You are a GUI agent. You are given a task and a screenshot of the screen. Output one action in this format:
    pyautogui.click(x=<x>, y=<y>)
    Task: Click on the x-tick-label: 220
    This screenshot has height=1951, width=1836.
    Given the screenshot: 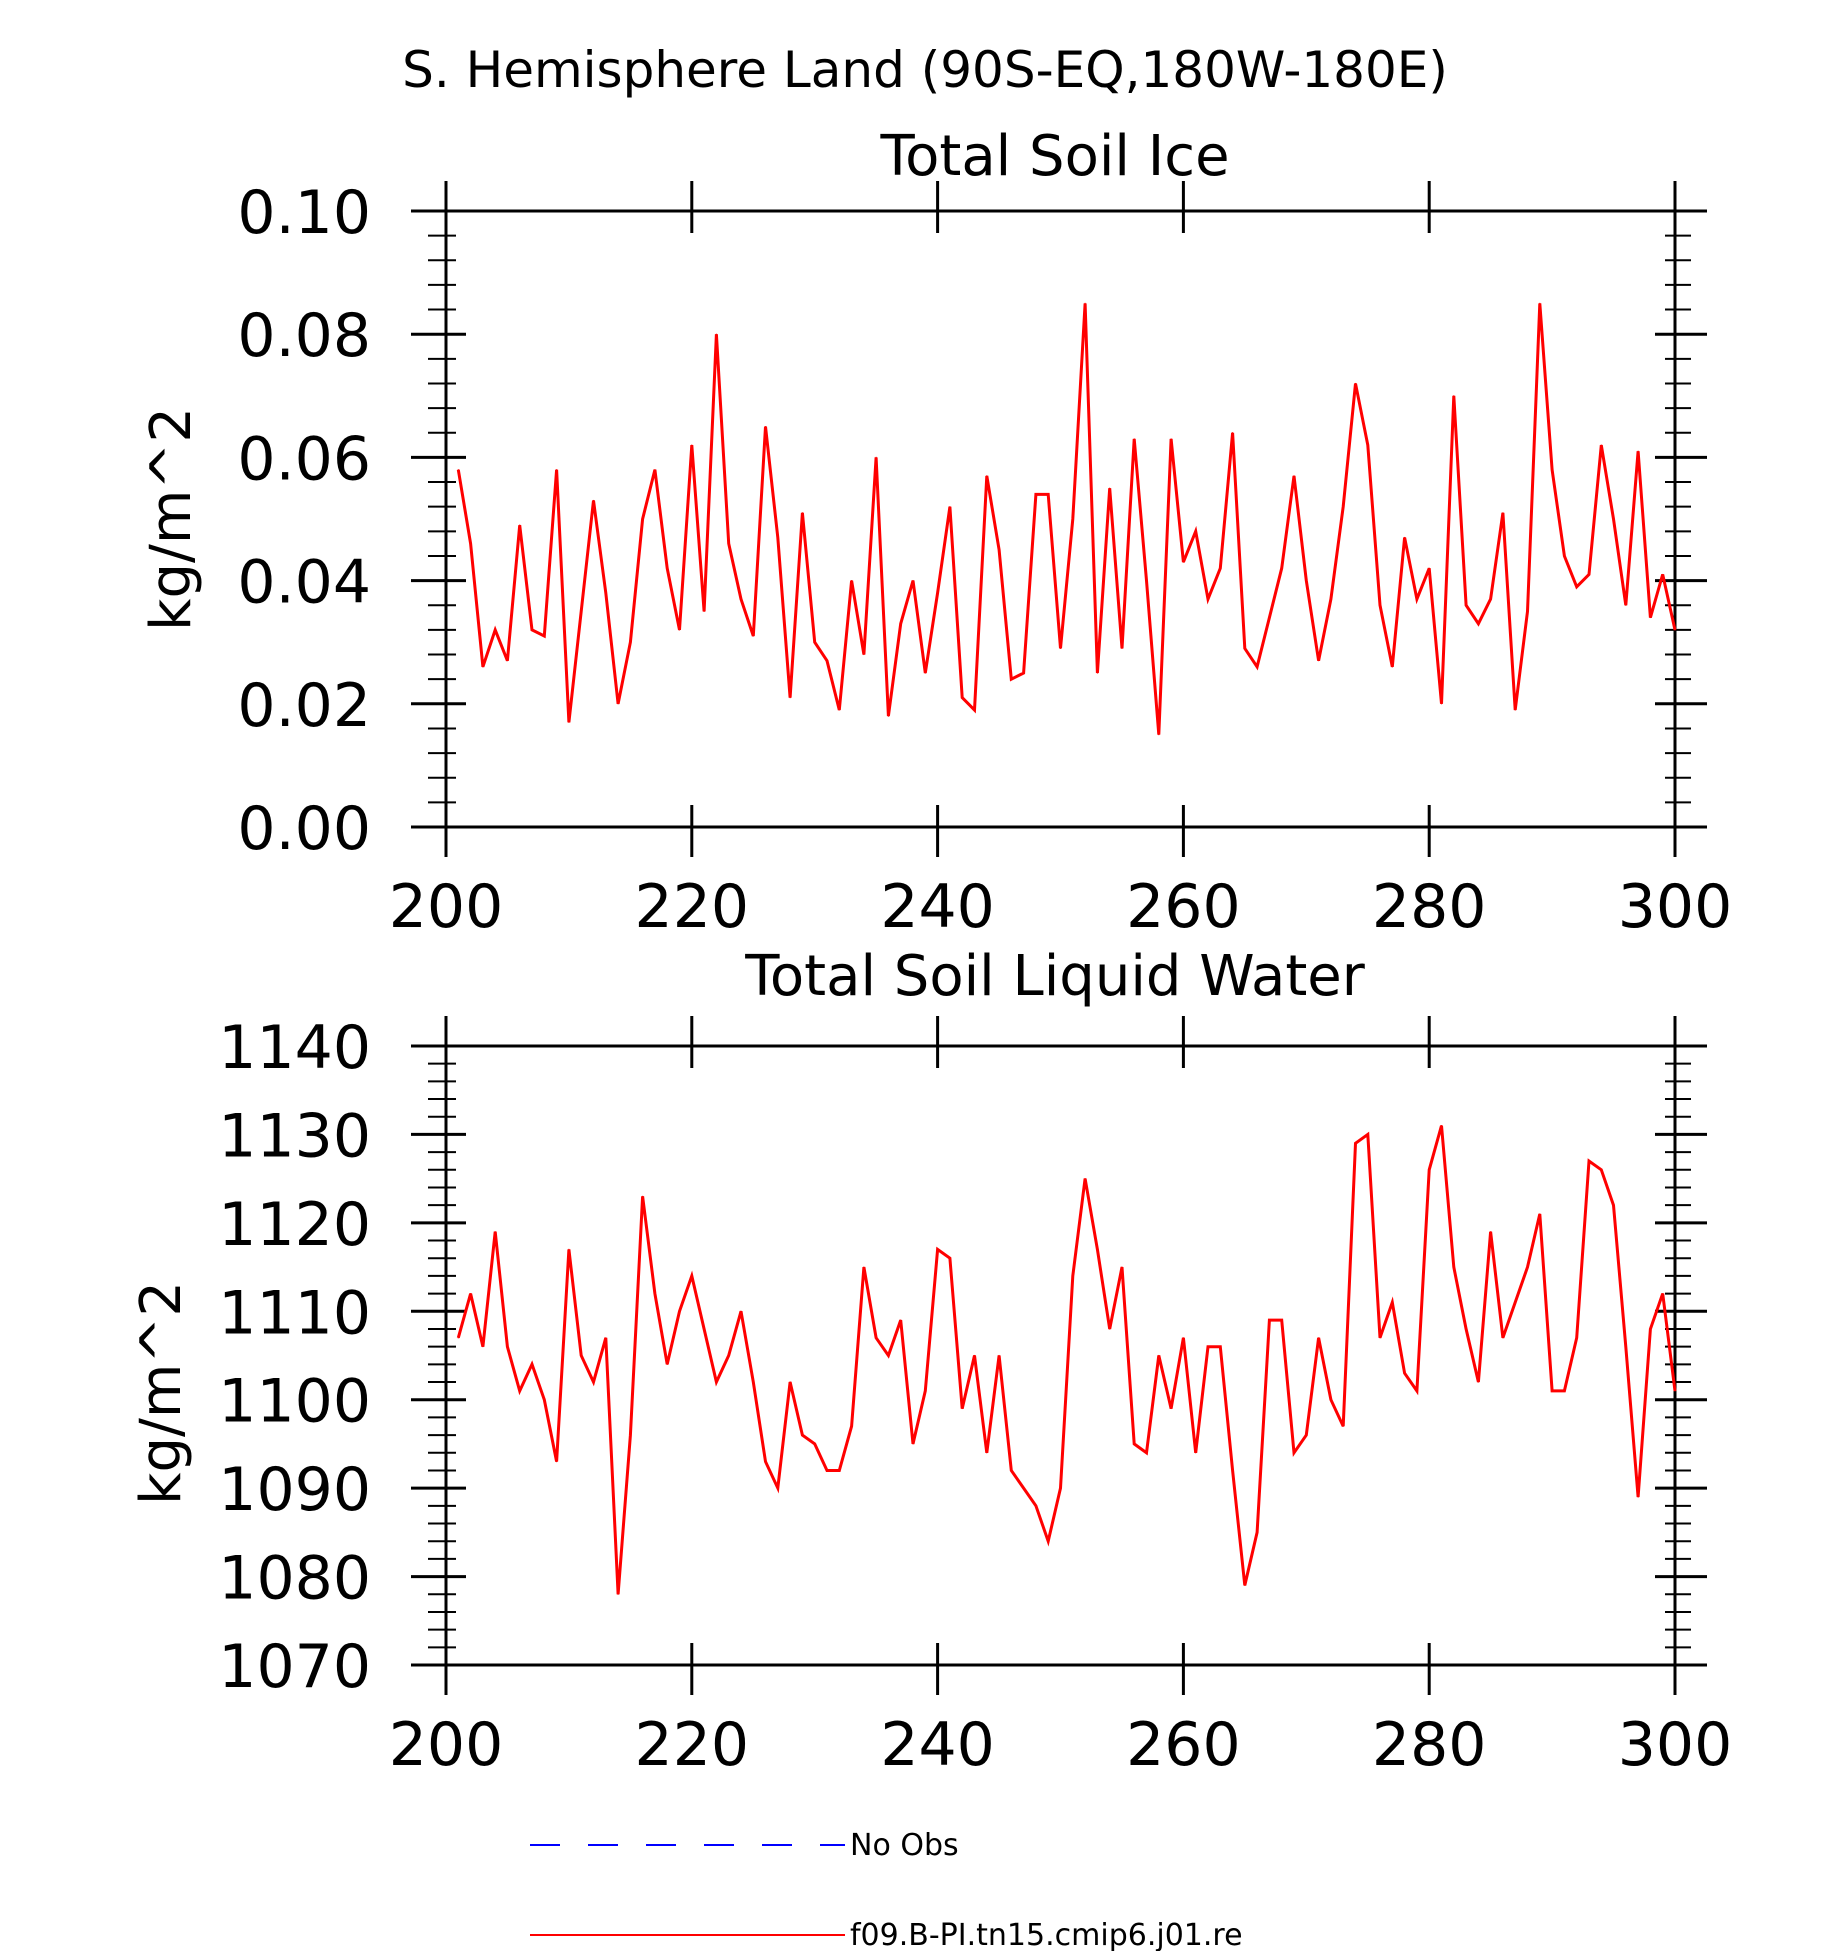 What is the action you would take?
    pyautogui.click(x=692, y=907)
    